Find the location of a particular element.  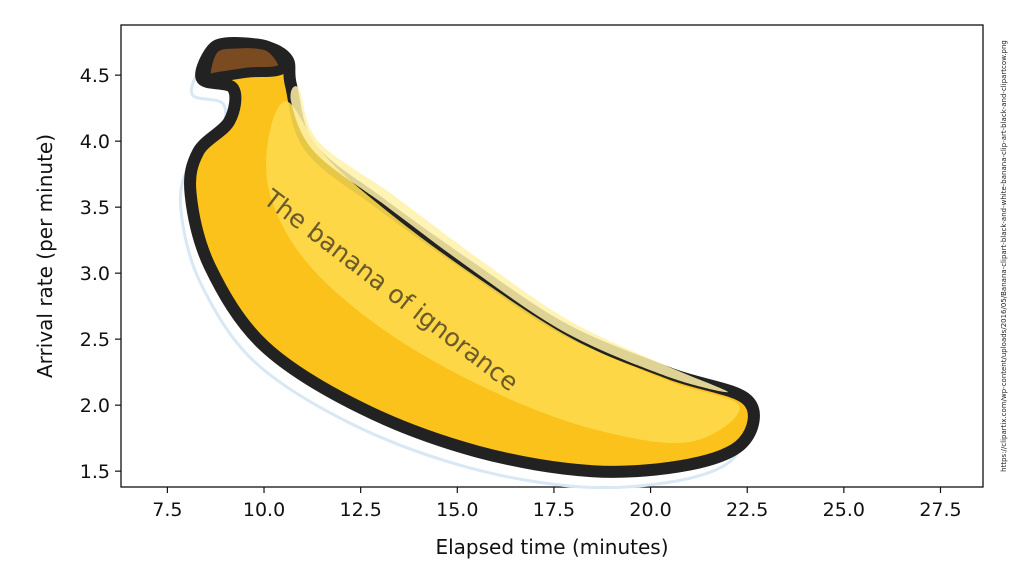

x-tick-label: 20.0 is located at coordinates (650, 510).